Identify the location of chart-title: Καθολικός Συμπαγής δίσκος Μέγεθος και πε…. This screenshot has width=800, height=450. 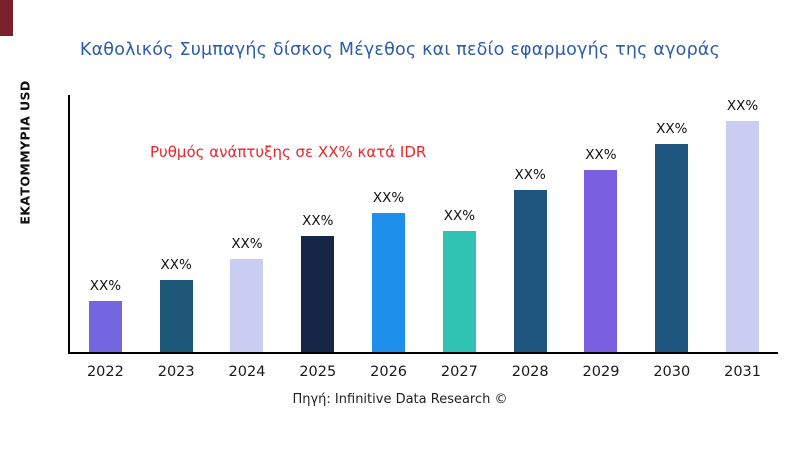
(400, 50).